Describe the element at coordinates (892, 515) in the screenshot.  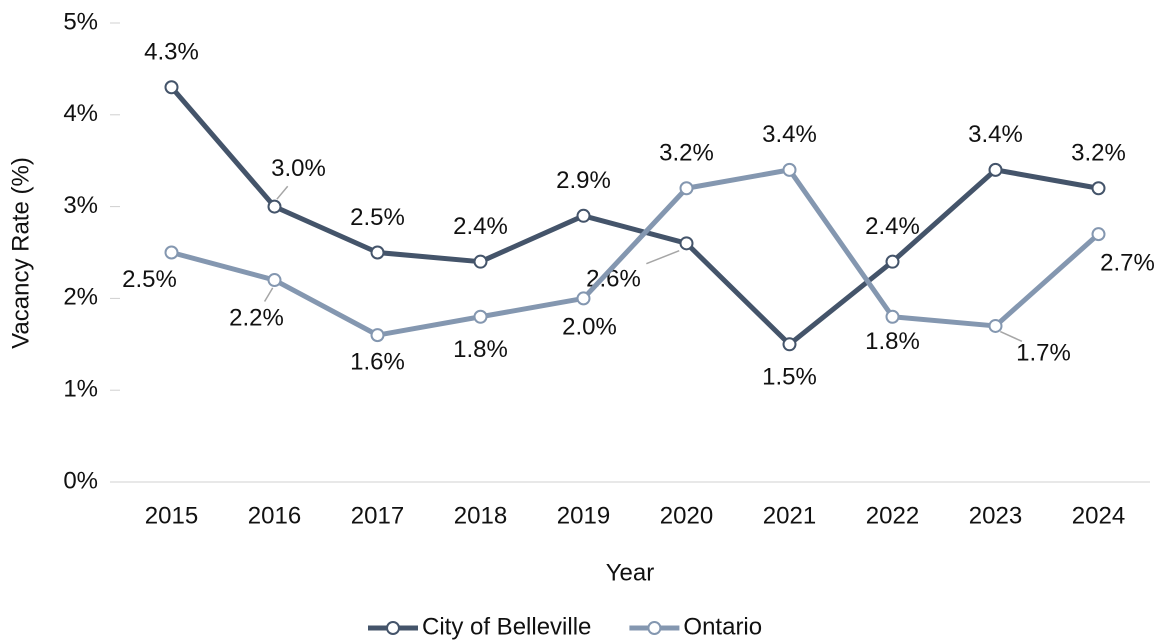
I see `x-tick-label: 2022` at that location.